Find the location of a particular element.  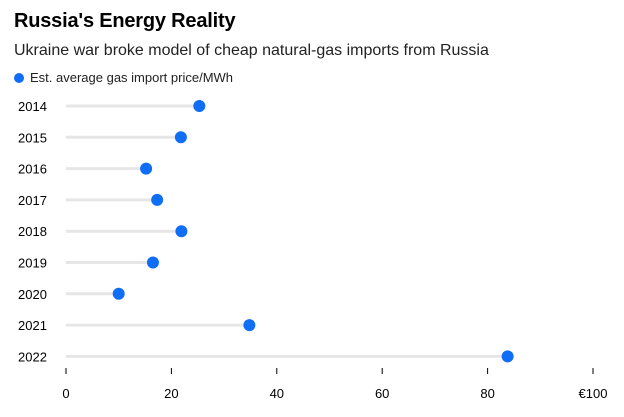

data-point-2018 is located at coordinates (181, 231).